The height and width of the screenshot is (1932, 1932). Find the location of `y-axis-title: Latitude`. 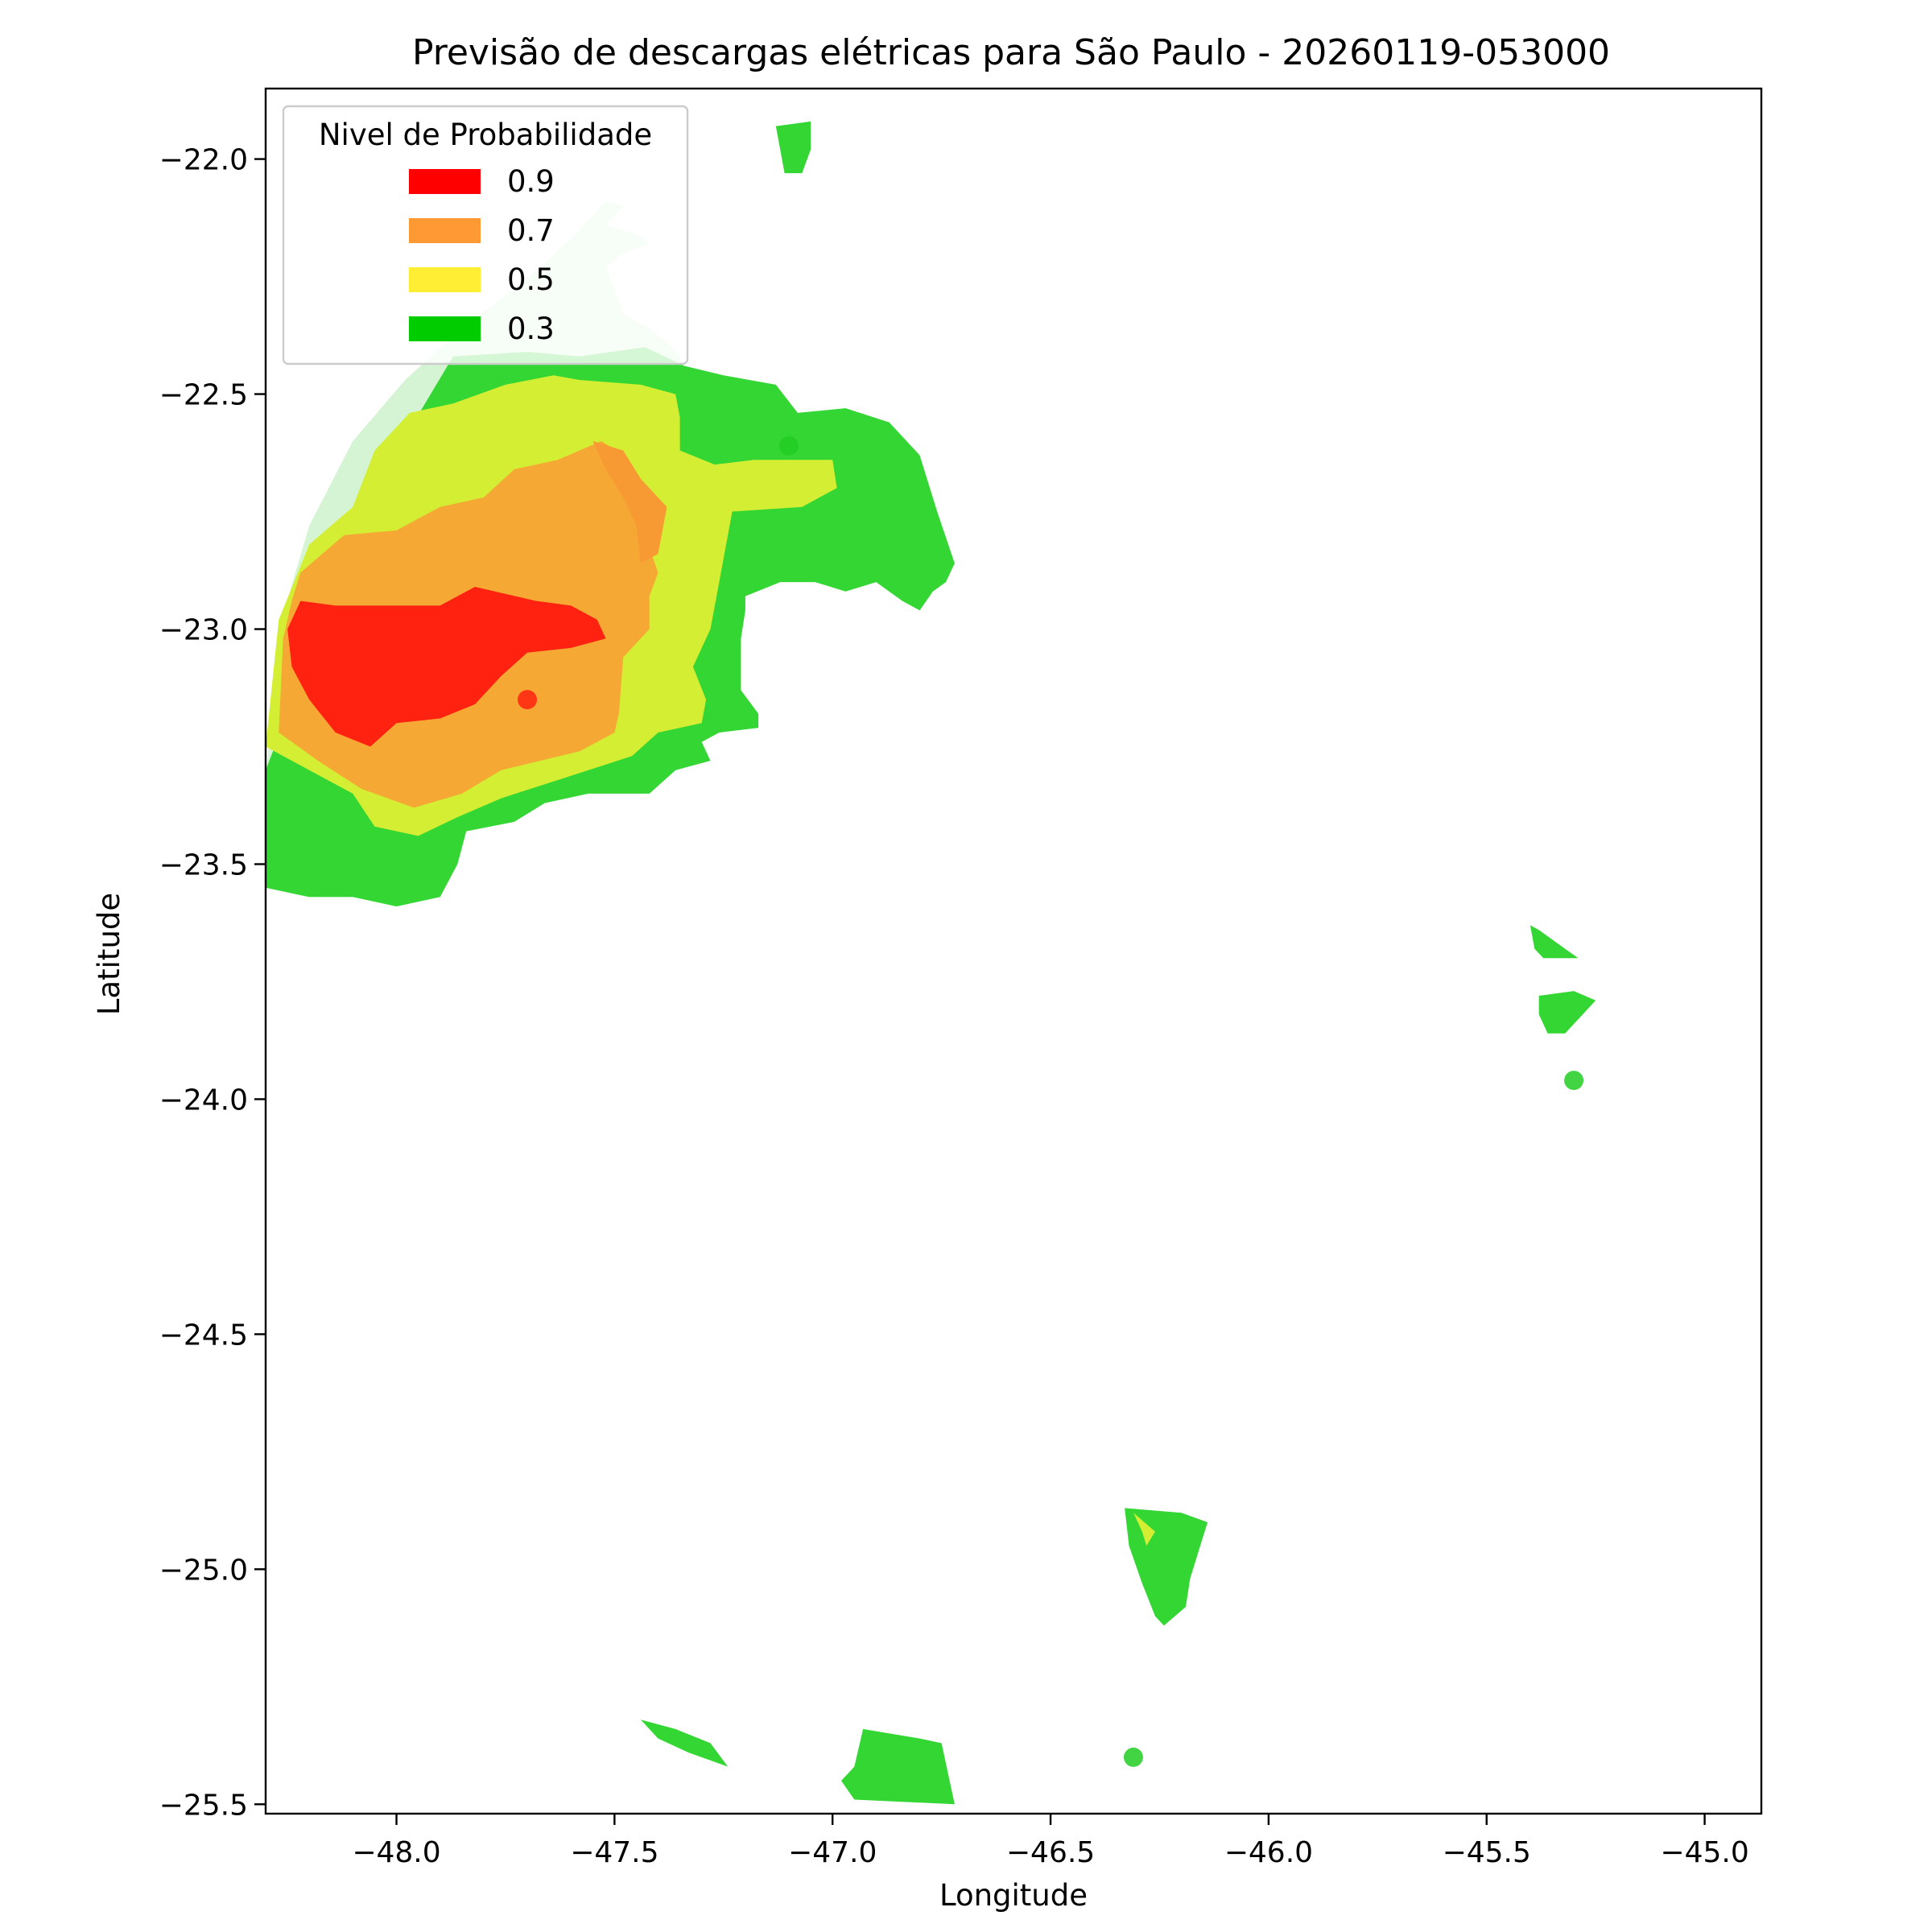

y-axis-title: Latitude is located at coordinates (109, 954).